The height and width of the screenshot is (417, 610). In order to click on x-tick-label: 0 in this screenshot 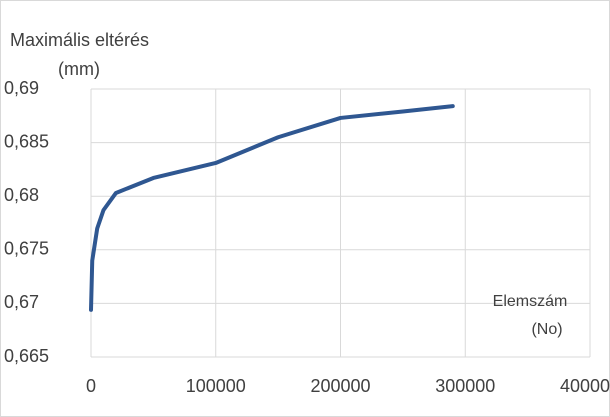, I will do `click(91, 386)`.